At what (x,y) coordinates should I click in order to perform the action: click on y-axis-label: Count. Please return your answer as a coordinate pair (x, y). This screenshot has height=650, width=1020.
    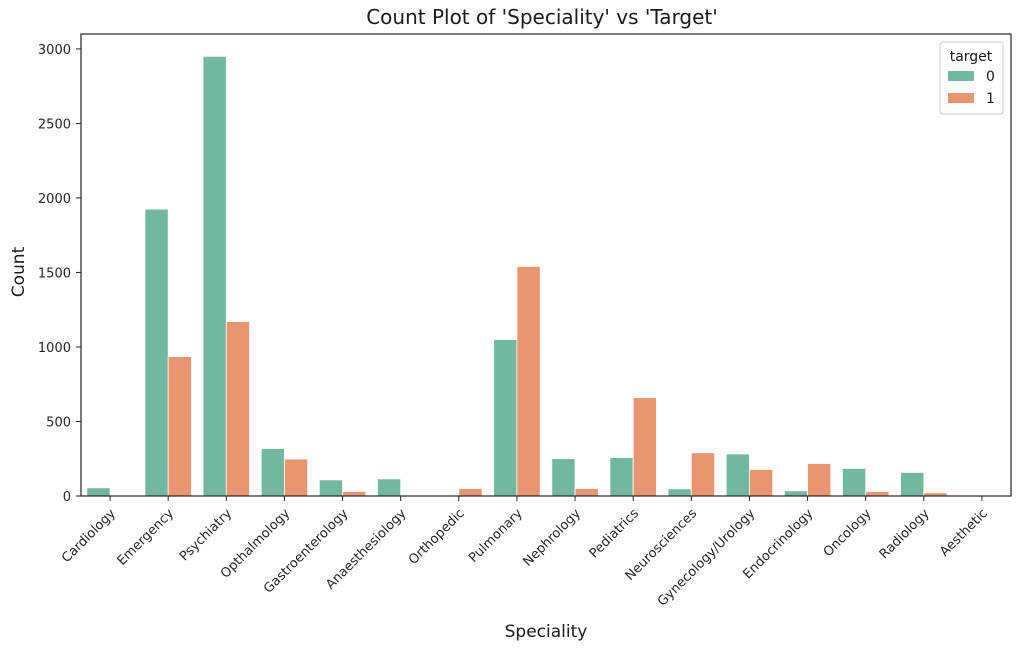
    Looking at the image, I should click on (19, 271).